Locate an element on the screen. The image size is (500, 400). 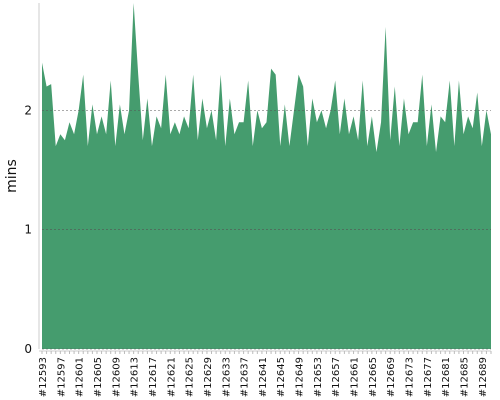
x-tick-label: #12661 is located at coordinates (355, 377).